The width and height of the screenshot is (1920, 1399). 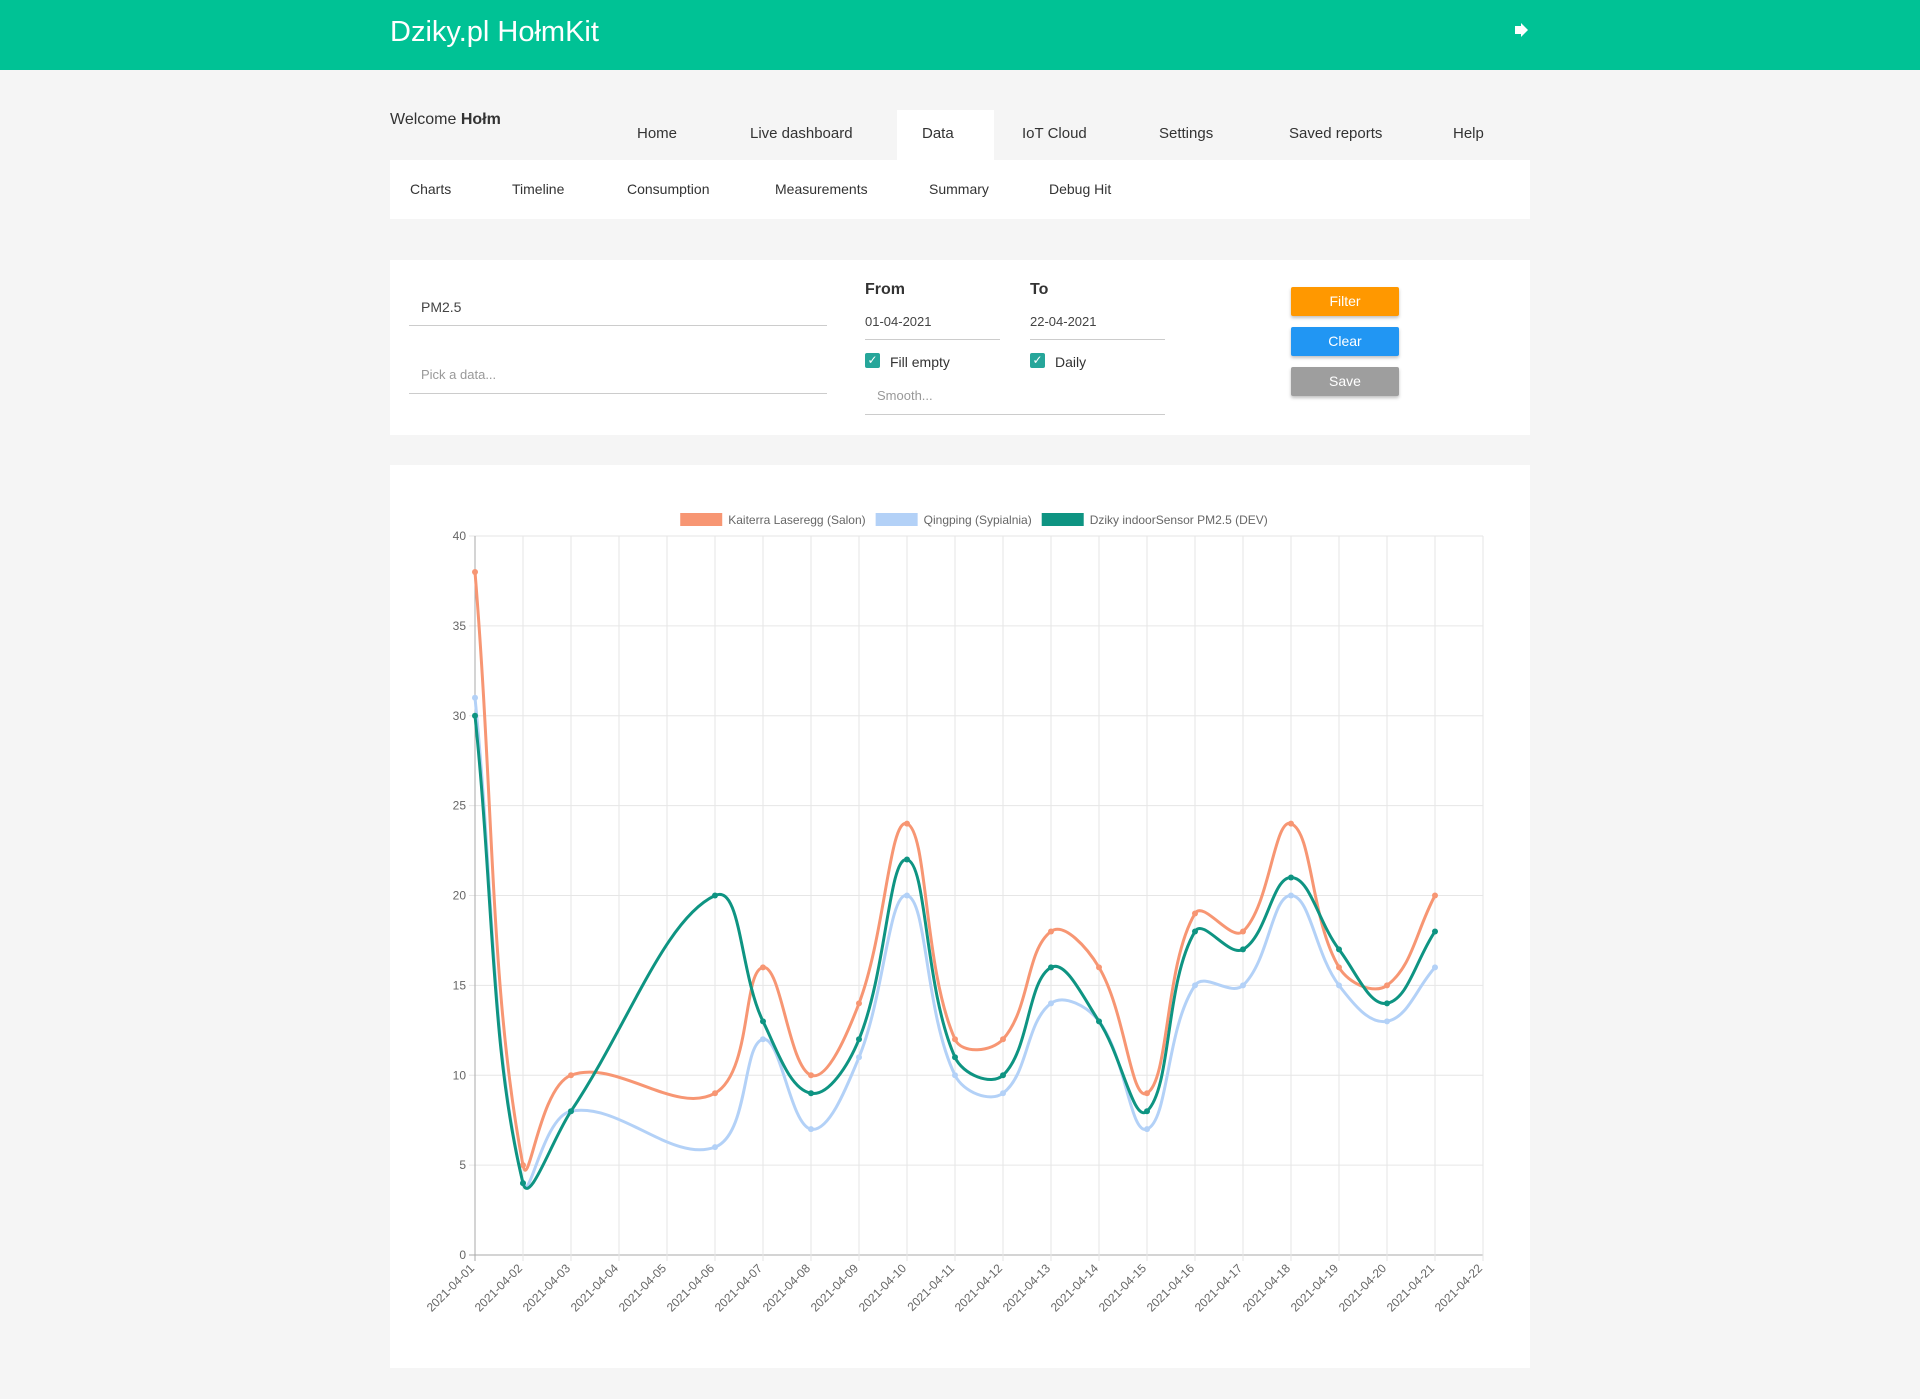 I want to click on welcome-user: Hołm, so click(x=480, y=119).